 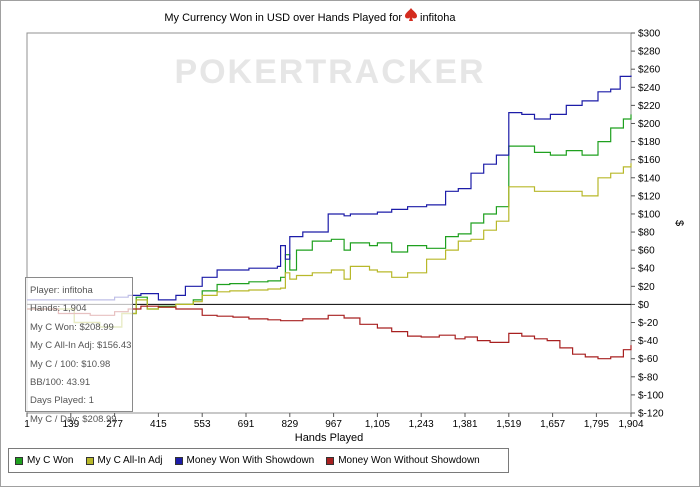 What do you see at coordinates (508, 424) in the screenshot?
I see `x-tick-label: 1,519` at bounding box center [508, 424].